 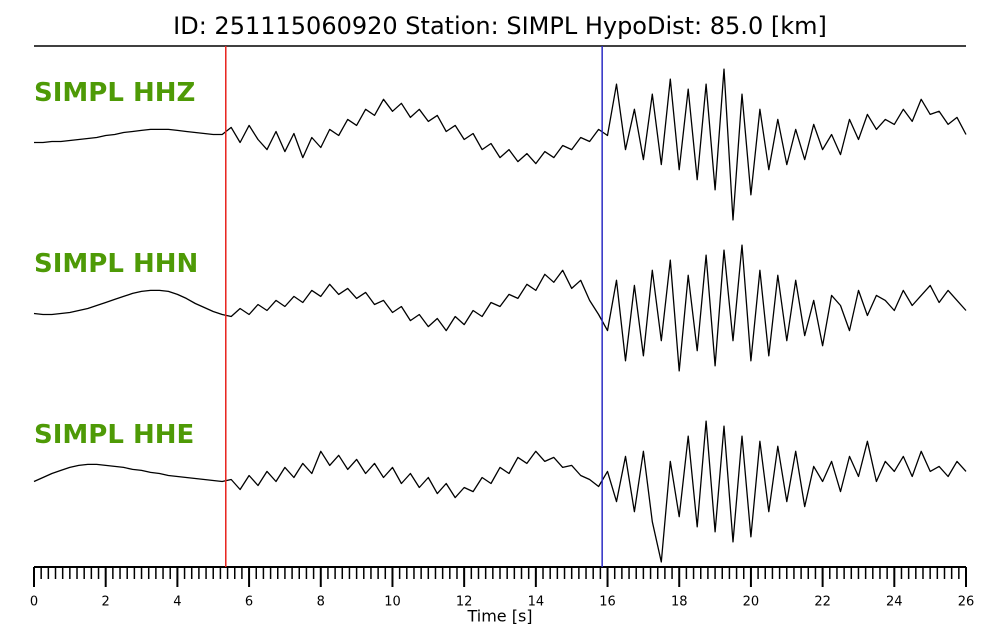 I want to click on x-tick-label: 2, so click(x=106, y=602).